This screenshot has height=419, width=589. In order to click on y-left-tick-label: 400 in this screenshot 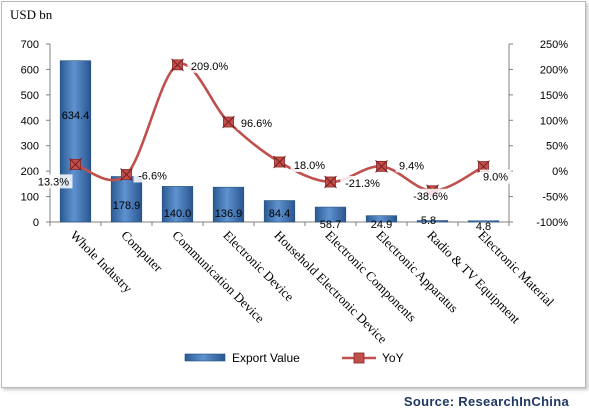, I will do `click(30, 121)`.